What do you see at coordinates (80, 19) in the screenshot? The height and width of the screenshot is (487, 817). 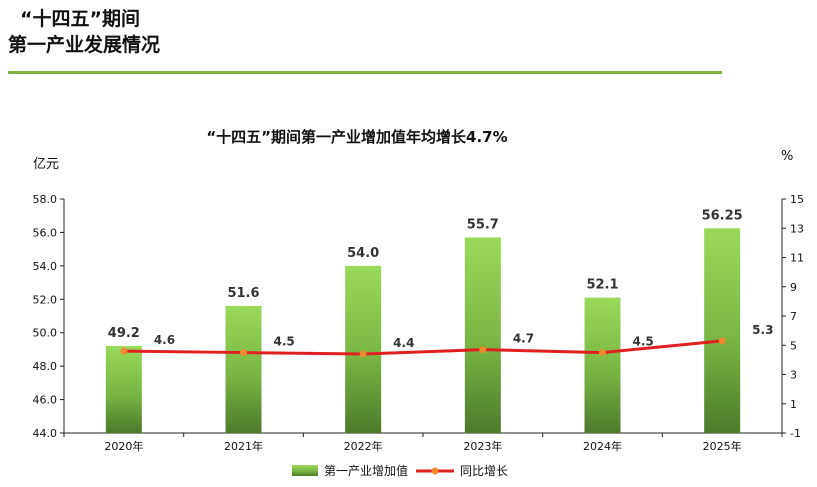 I see `page-title-line1: “十四五”期间` at bounding box center [80, 19].